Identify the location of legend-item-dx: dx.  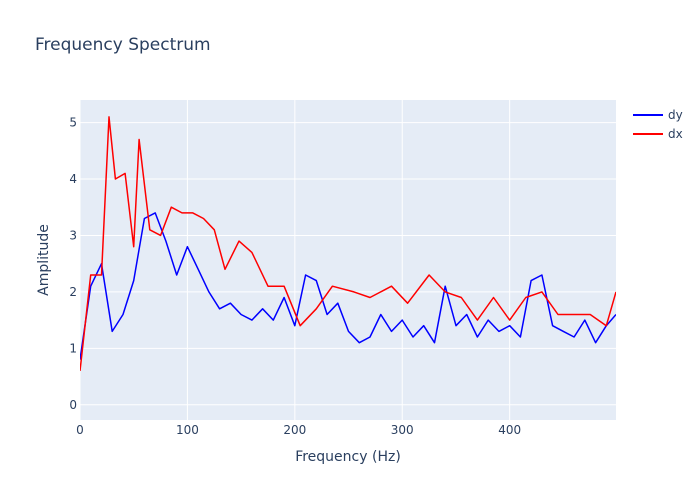
(658, 134).